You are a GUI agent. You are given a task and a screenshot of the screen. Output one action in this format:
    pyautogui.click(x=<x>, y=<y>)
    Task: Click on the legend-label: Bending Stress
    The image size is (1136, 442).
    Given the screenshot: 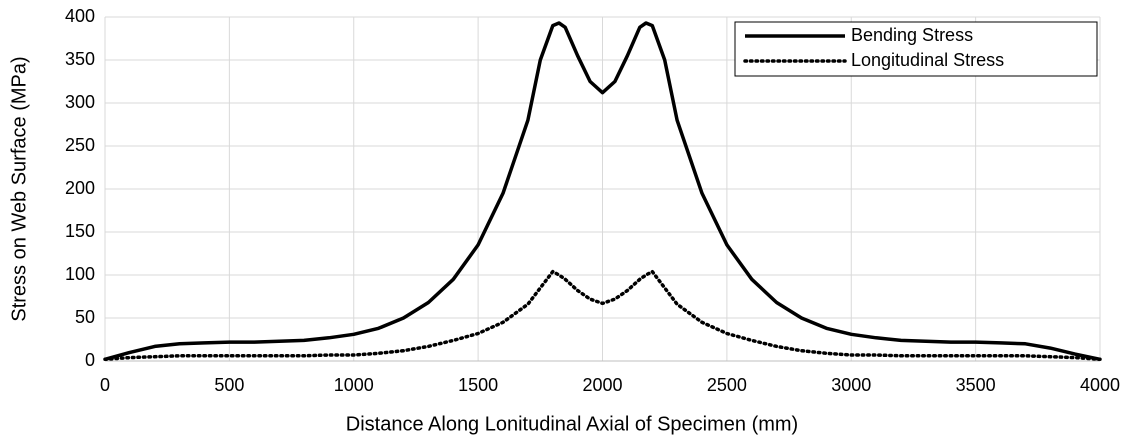 What is the action you would take?
    pyautogui.click(x=912, y=35)
    